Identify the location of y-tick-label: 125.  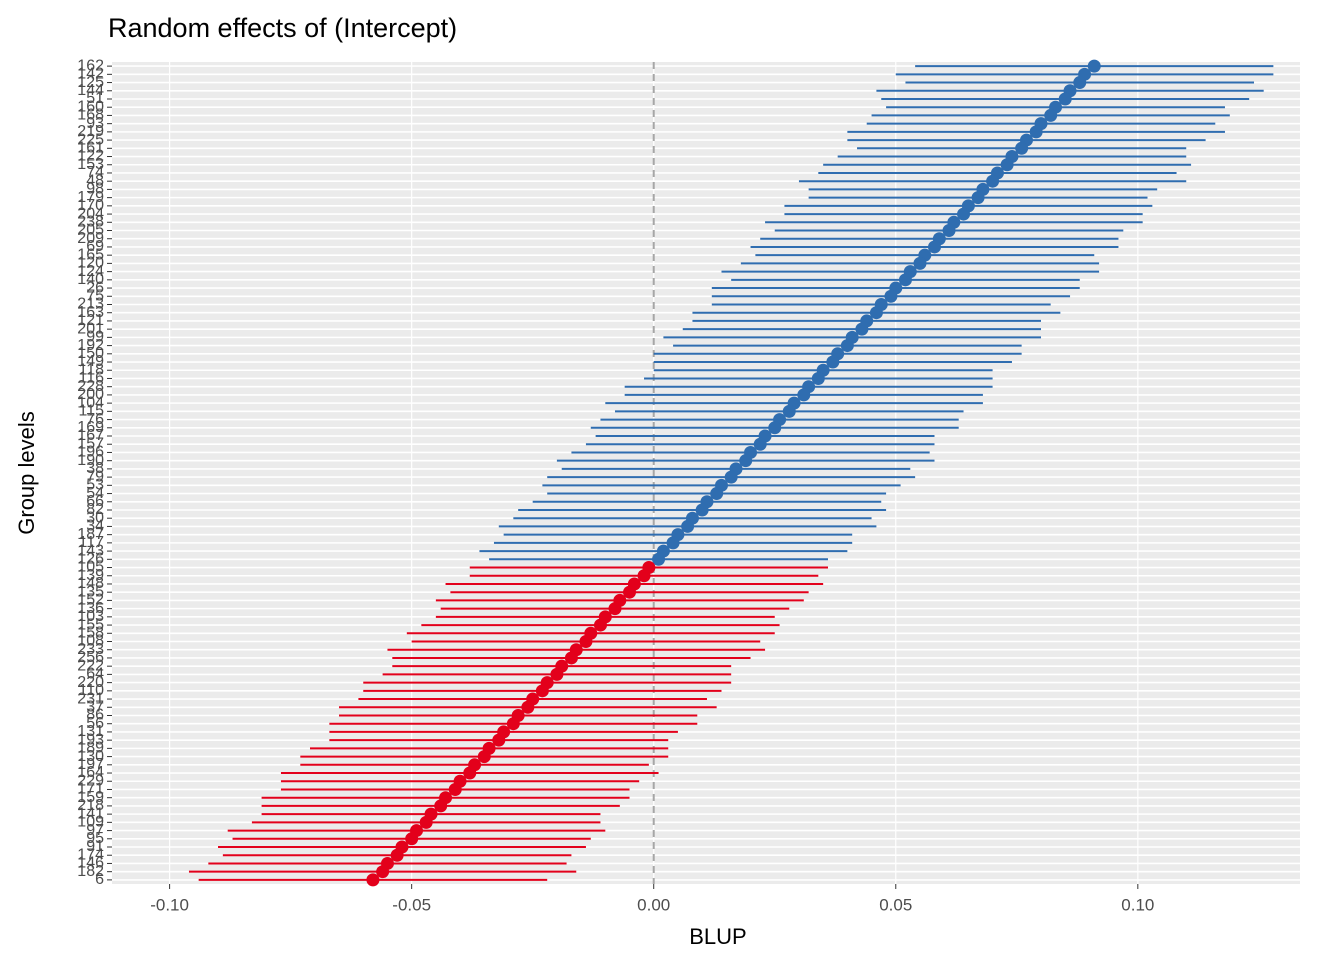
(90, 82).